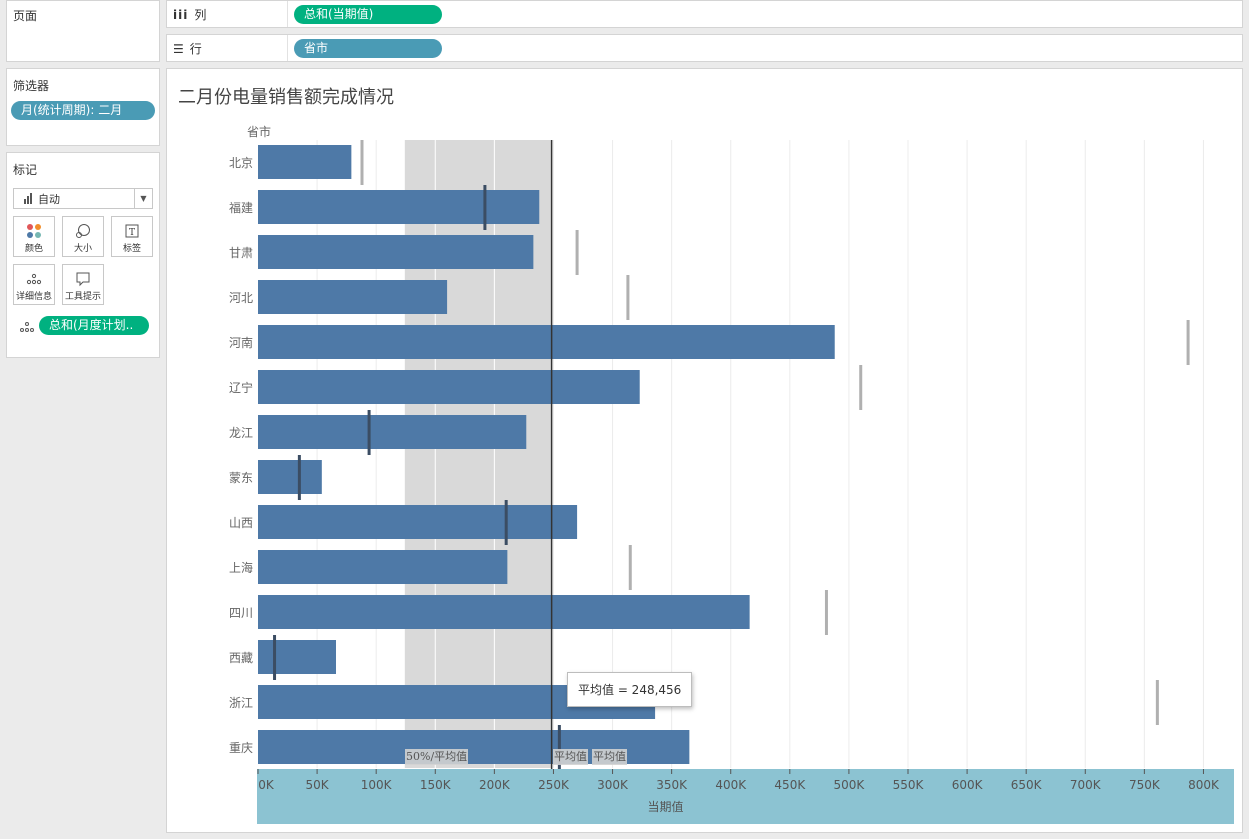 This screenshot has width=1249, height=839. Describe the element at coordinates (287, 14) in the screenshot. I see `columns-shelf-divider` at that location.